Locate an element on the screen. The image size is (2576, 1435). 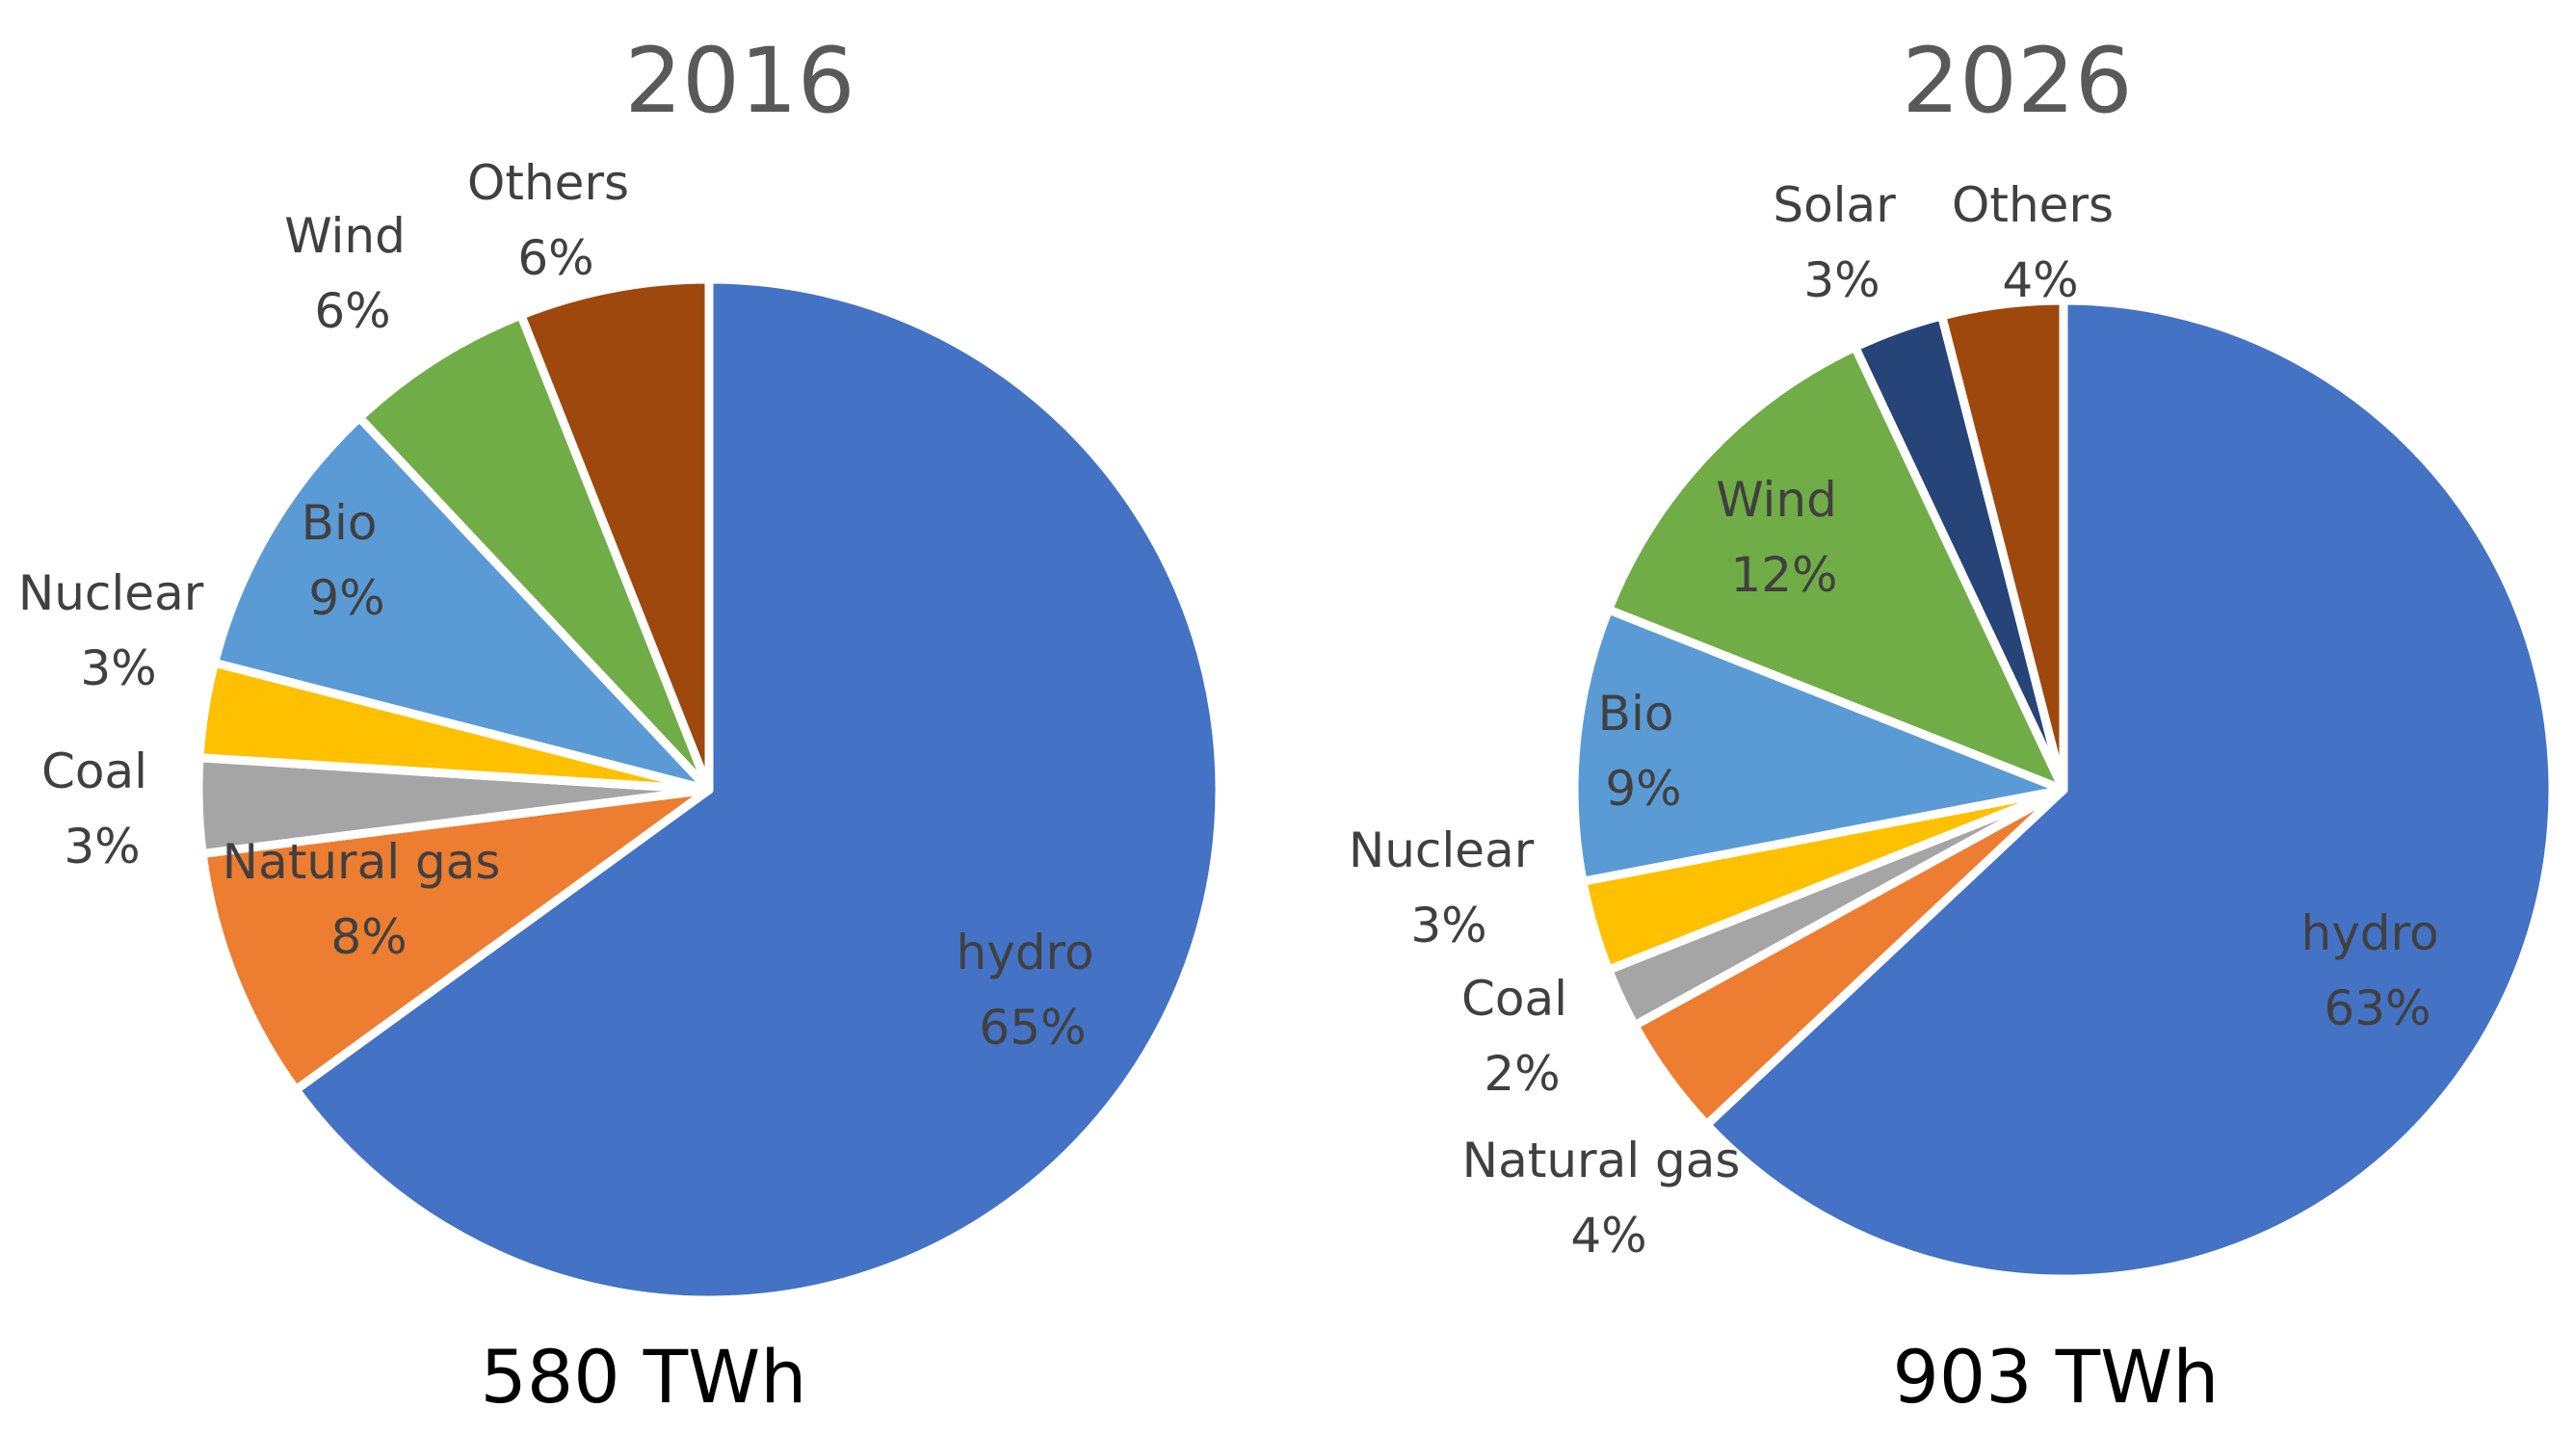
pie-slice-wind-2016 is located at coordinates (535, 552).